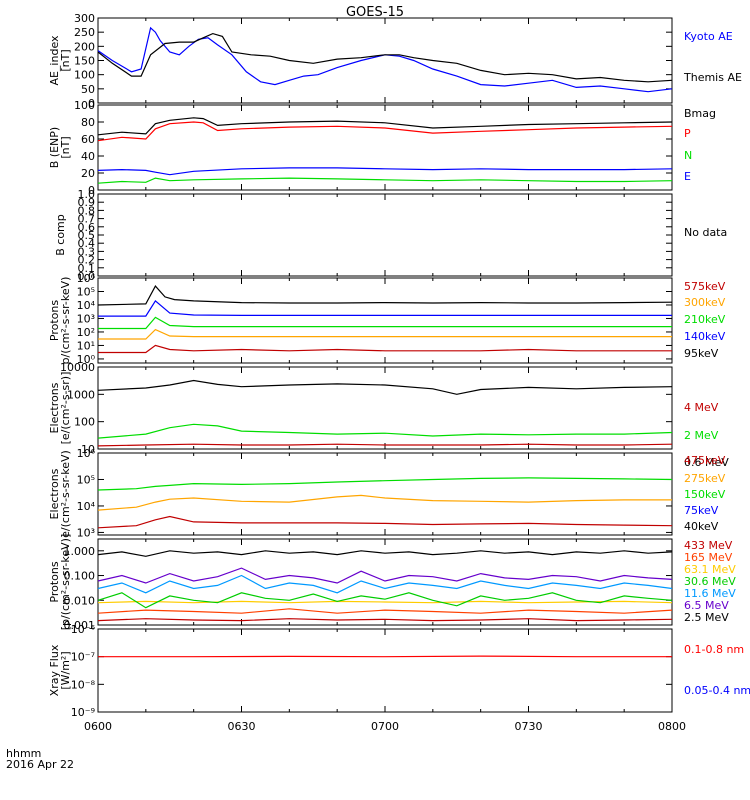  Describe the element at coordinates (83, 684) in the screenshot. I see `y-tick-label: 10⁻⁸` at that location.